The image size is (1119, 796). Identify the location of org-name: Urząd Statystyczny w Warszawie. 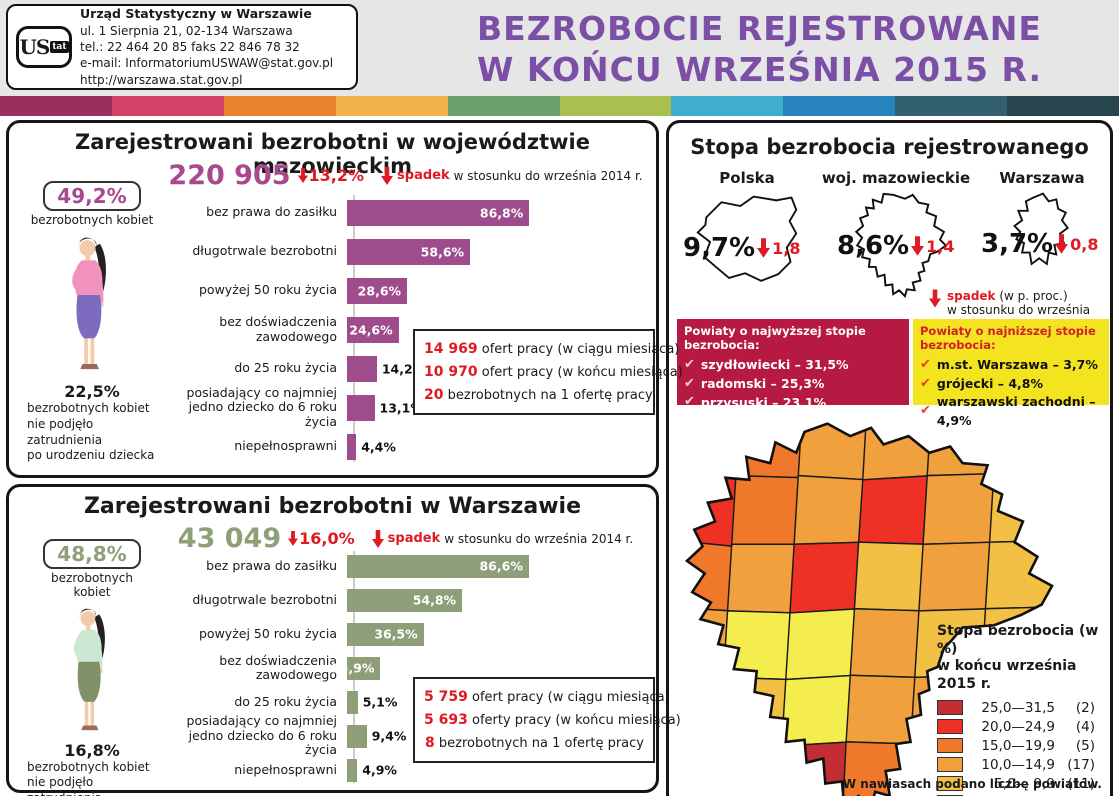
(196, 14).